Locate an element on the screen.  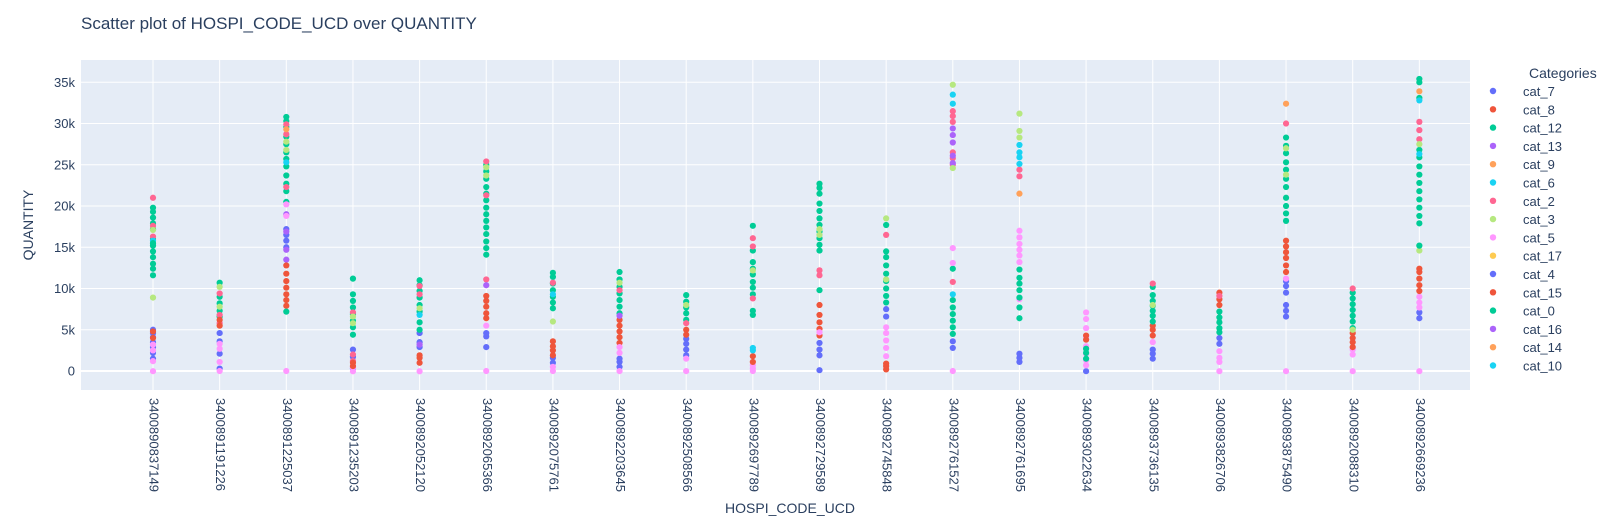
x-tick-label: 3400892088310 is located at coordinates (1353, 445).